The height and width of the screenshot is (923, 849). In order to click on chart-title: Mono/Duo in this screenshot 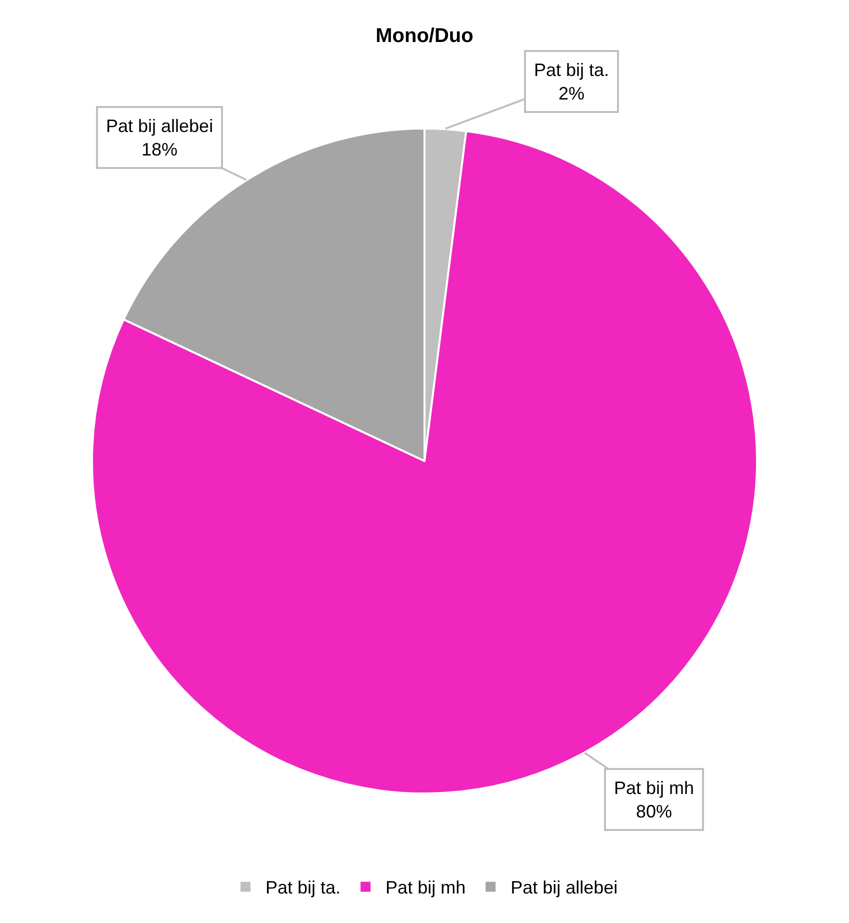, I will do `click(425, 36)`.